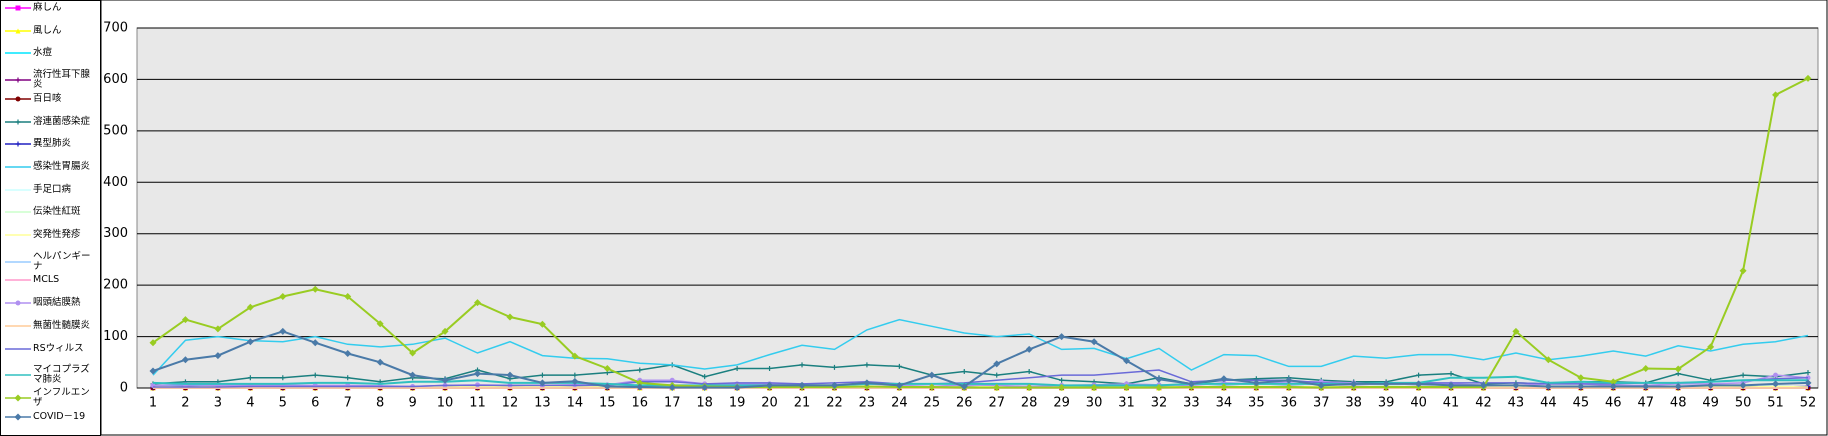 The height and width of the screenshot is (436, 1828). Describe the element at coordinates (315, 403) in the screenshot. I see `x-tick-label: 6` at that location.